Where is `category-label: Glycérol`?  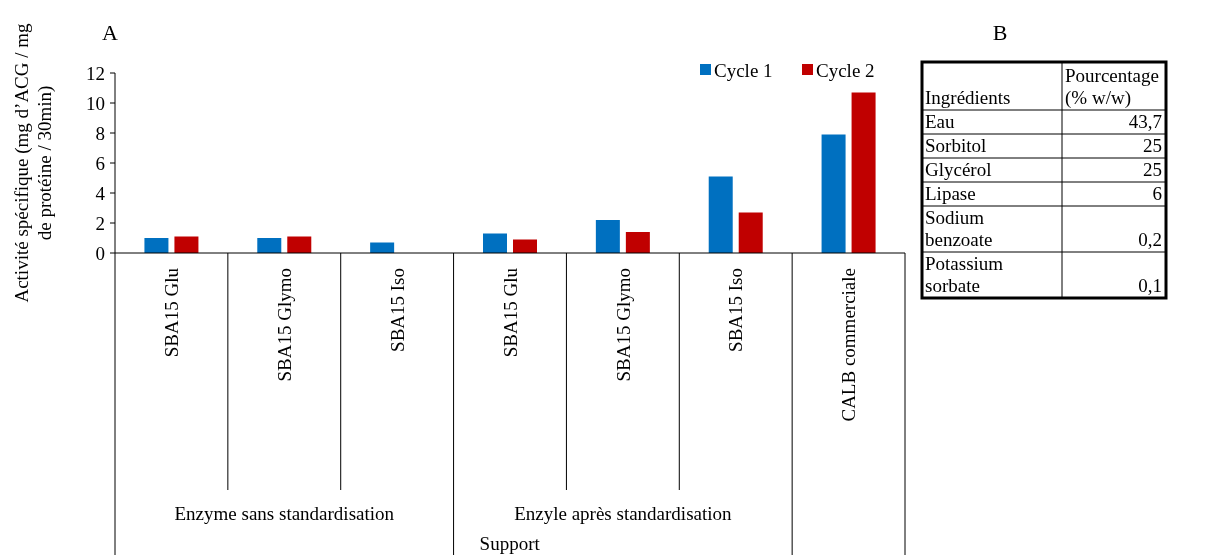
category-label: Glycérol is located at coordinates (958, 169).